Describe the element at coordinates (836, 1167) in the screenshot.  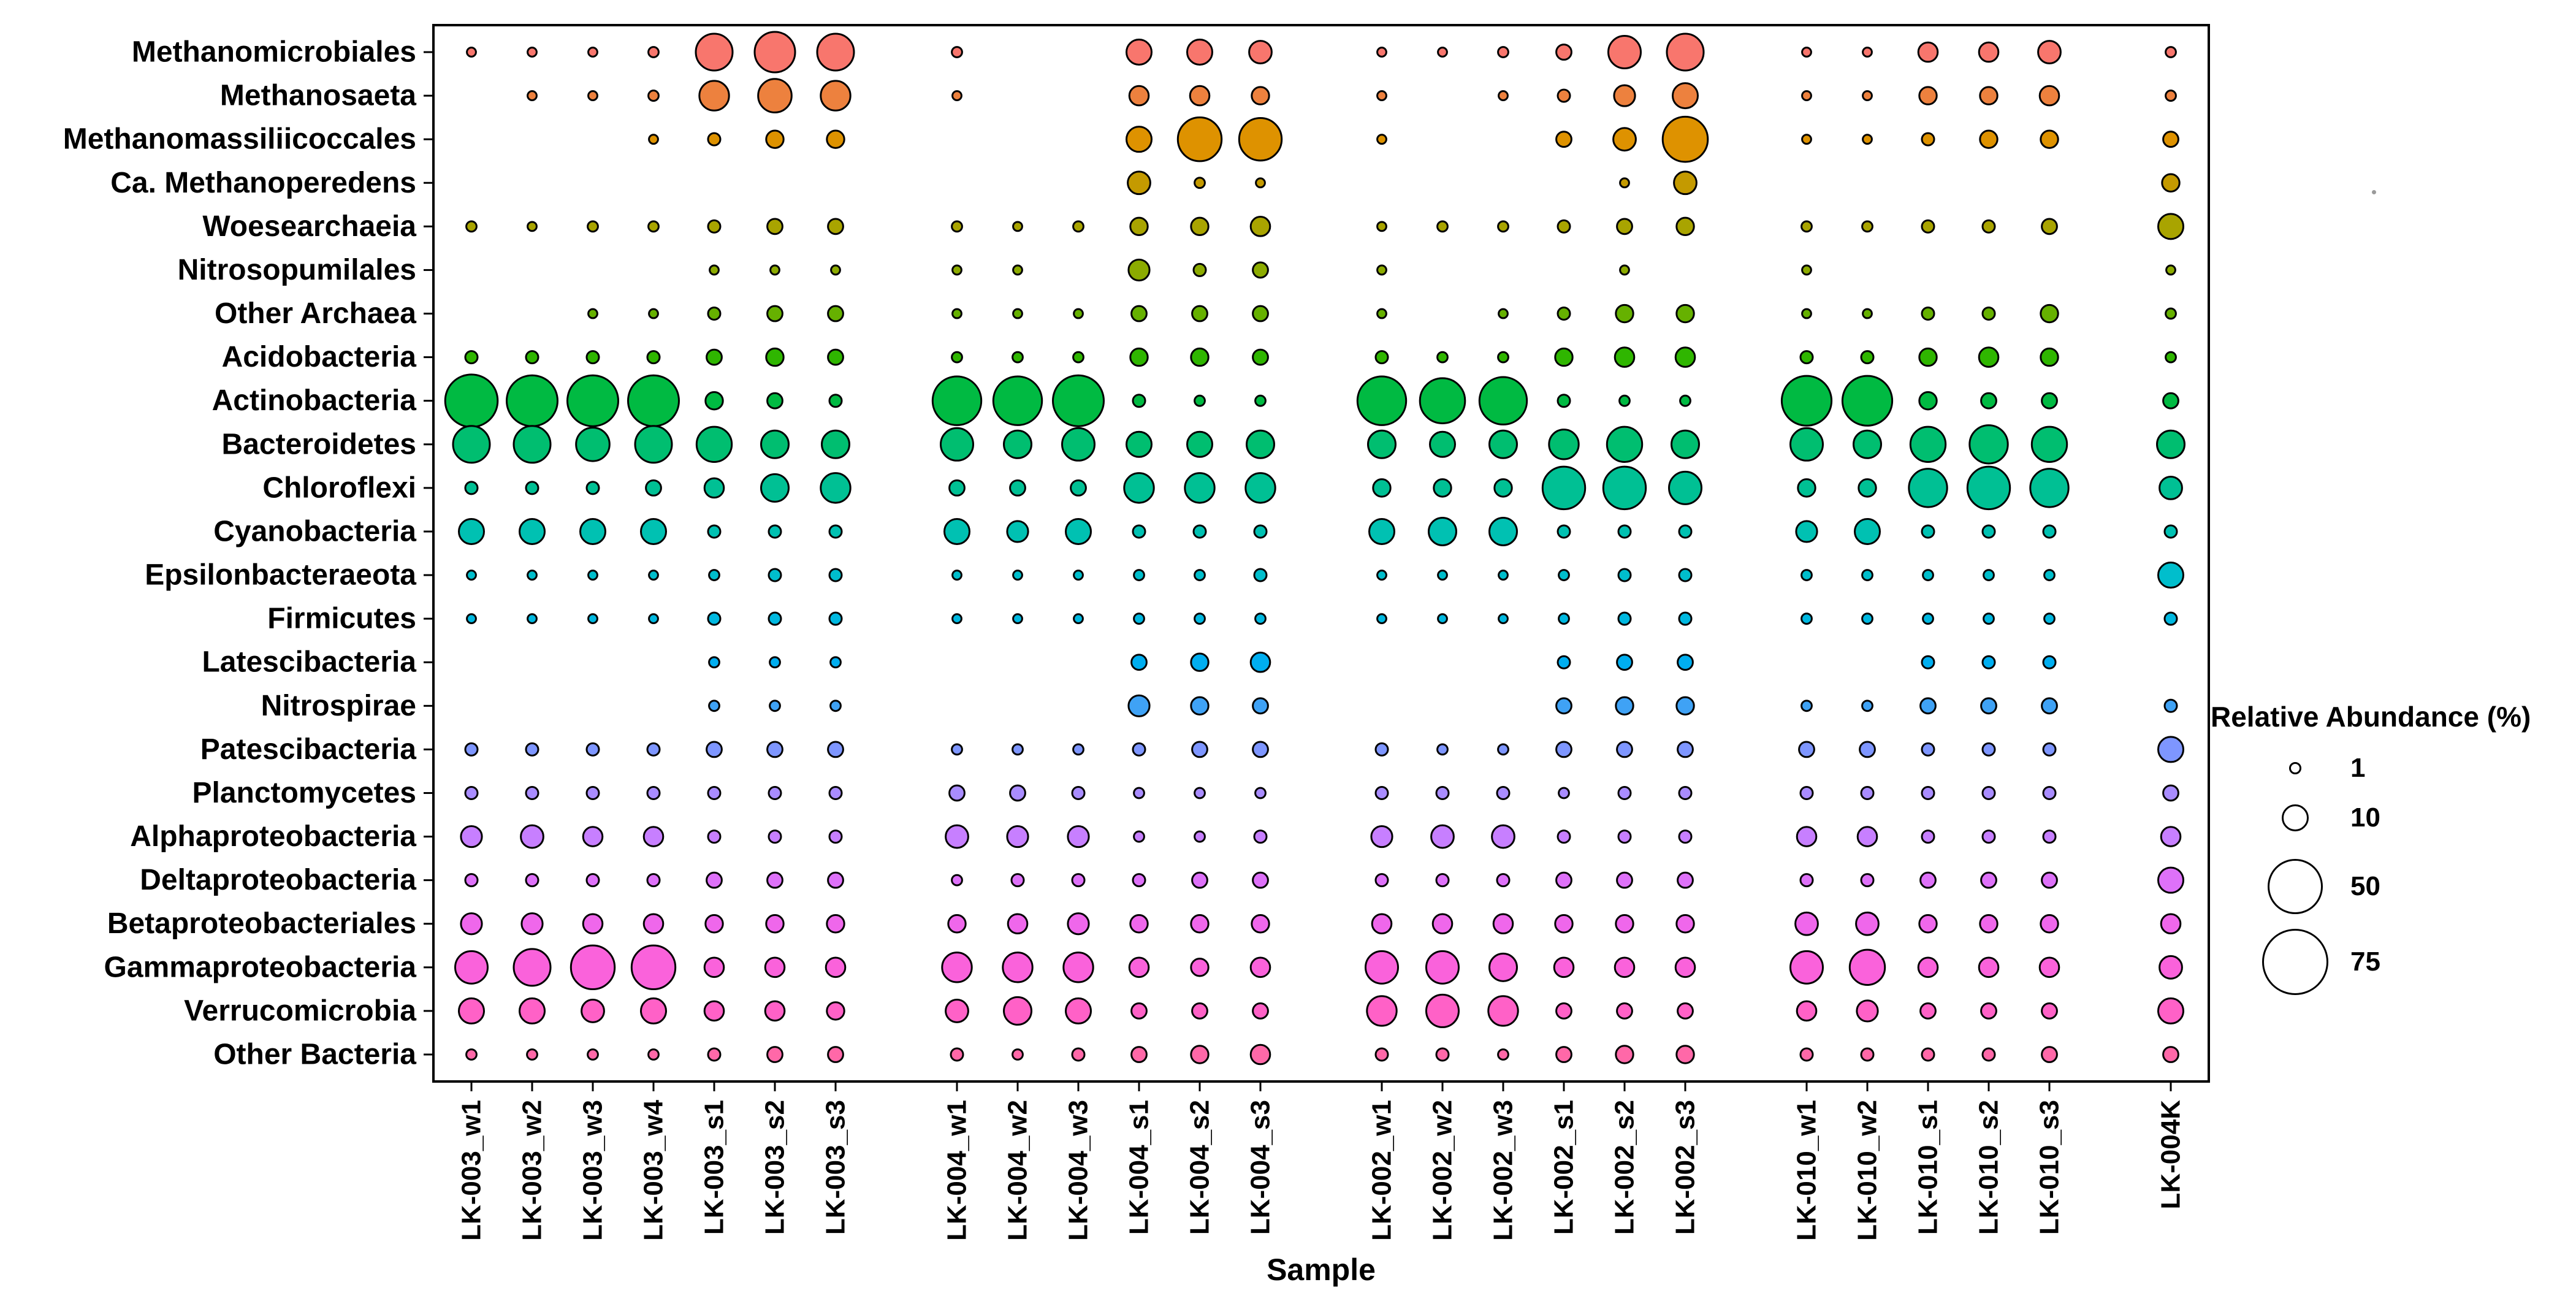
I see `x-tick-label: LK-003_s3` at that location.